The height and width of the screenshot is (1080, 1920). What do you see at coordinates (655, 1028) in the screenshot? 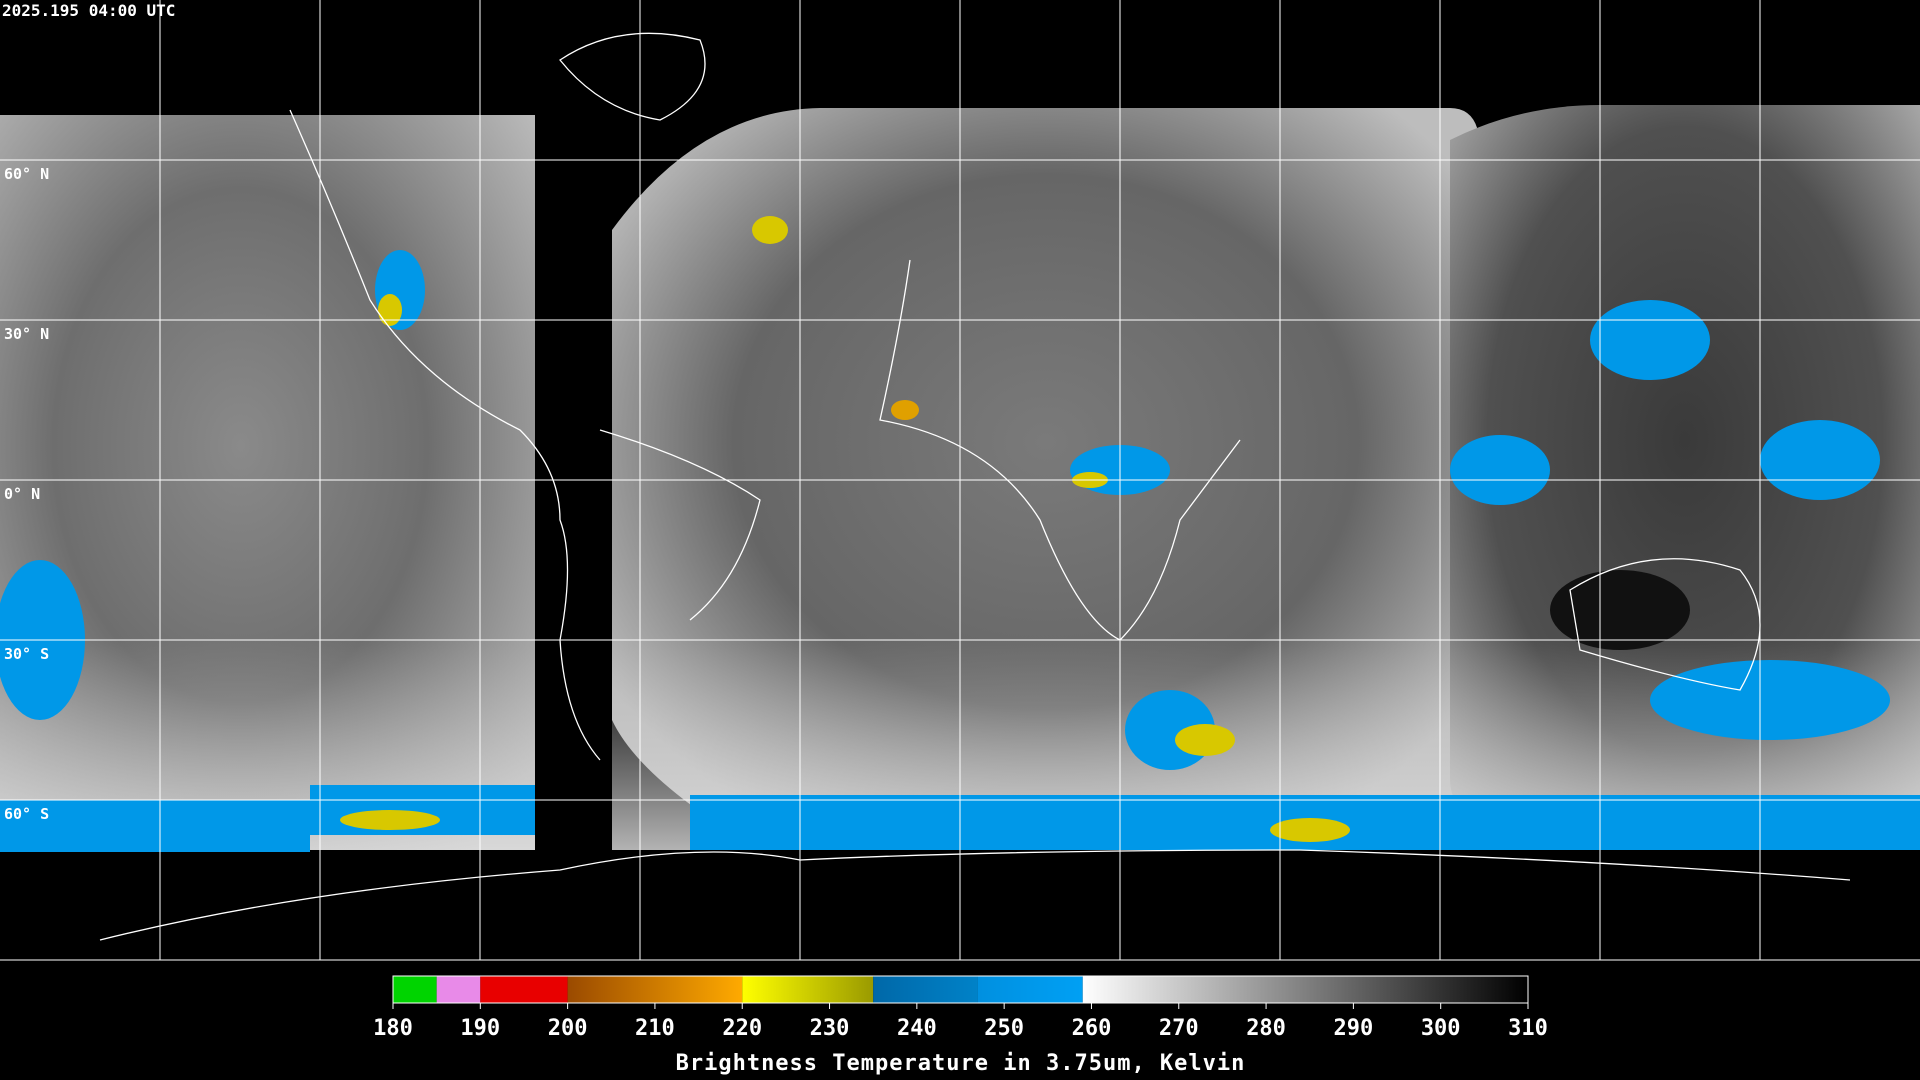
I see `colorbar-tick-label: 210` at bounding box center [655, 1028].